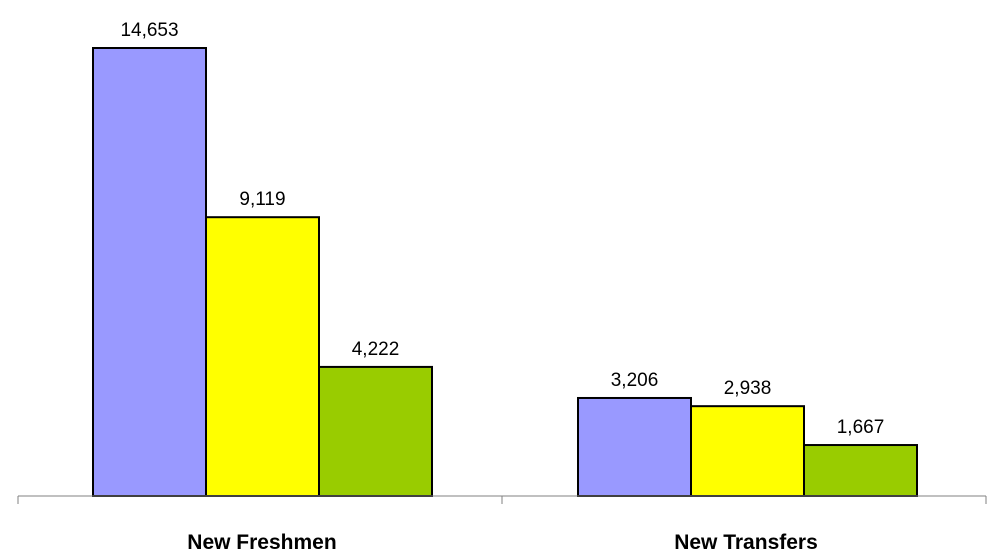  I want to click on category-label-new-freshmen: New Freshmen, so click(261, 542).